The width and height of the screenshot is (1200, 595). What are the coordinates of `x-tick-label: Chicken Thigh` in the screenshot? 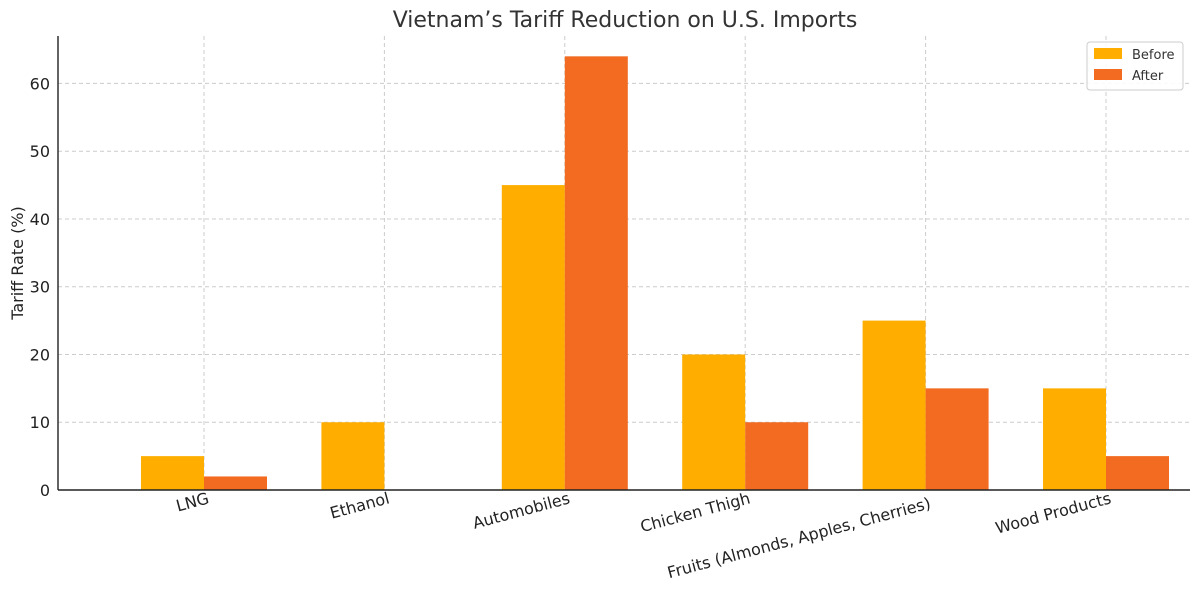 It's located at (695, 513).